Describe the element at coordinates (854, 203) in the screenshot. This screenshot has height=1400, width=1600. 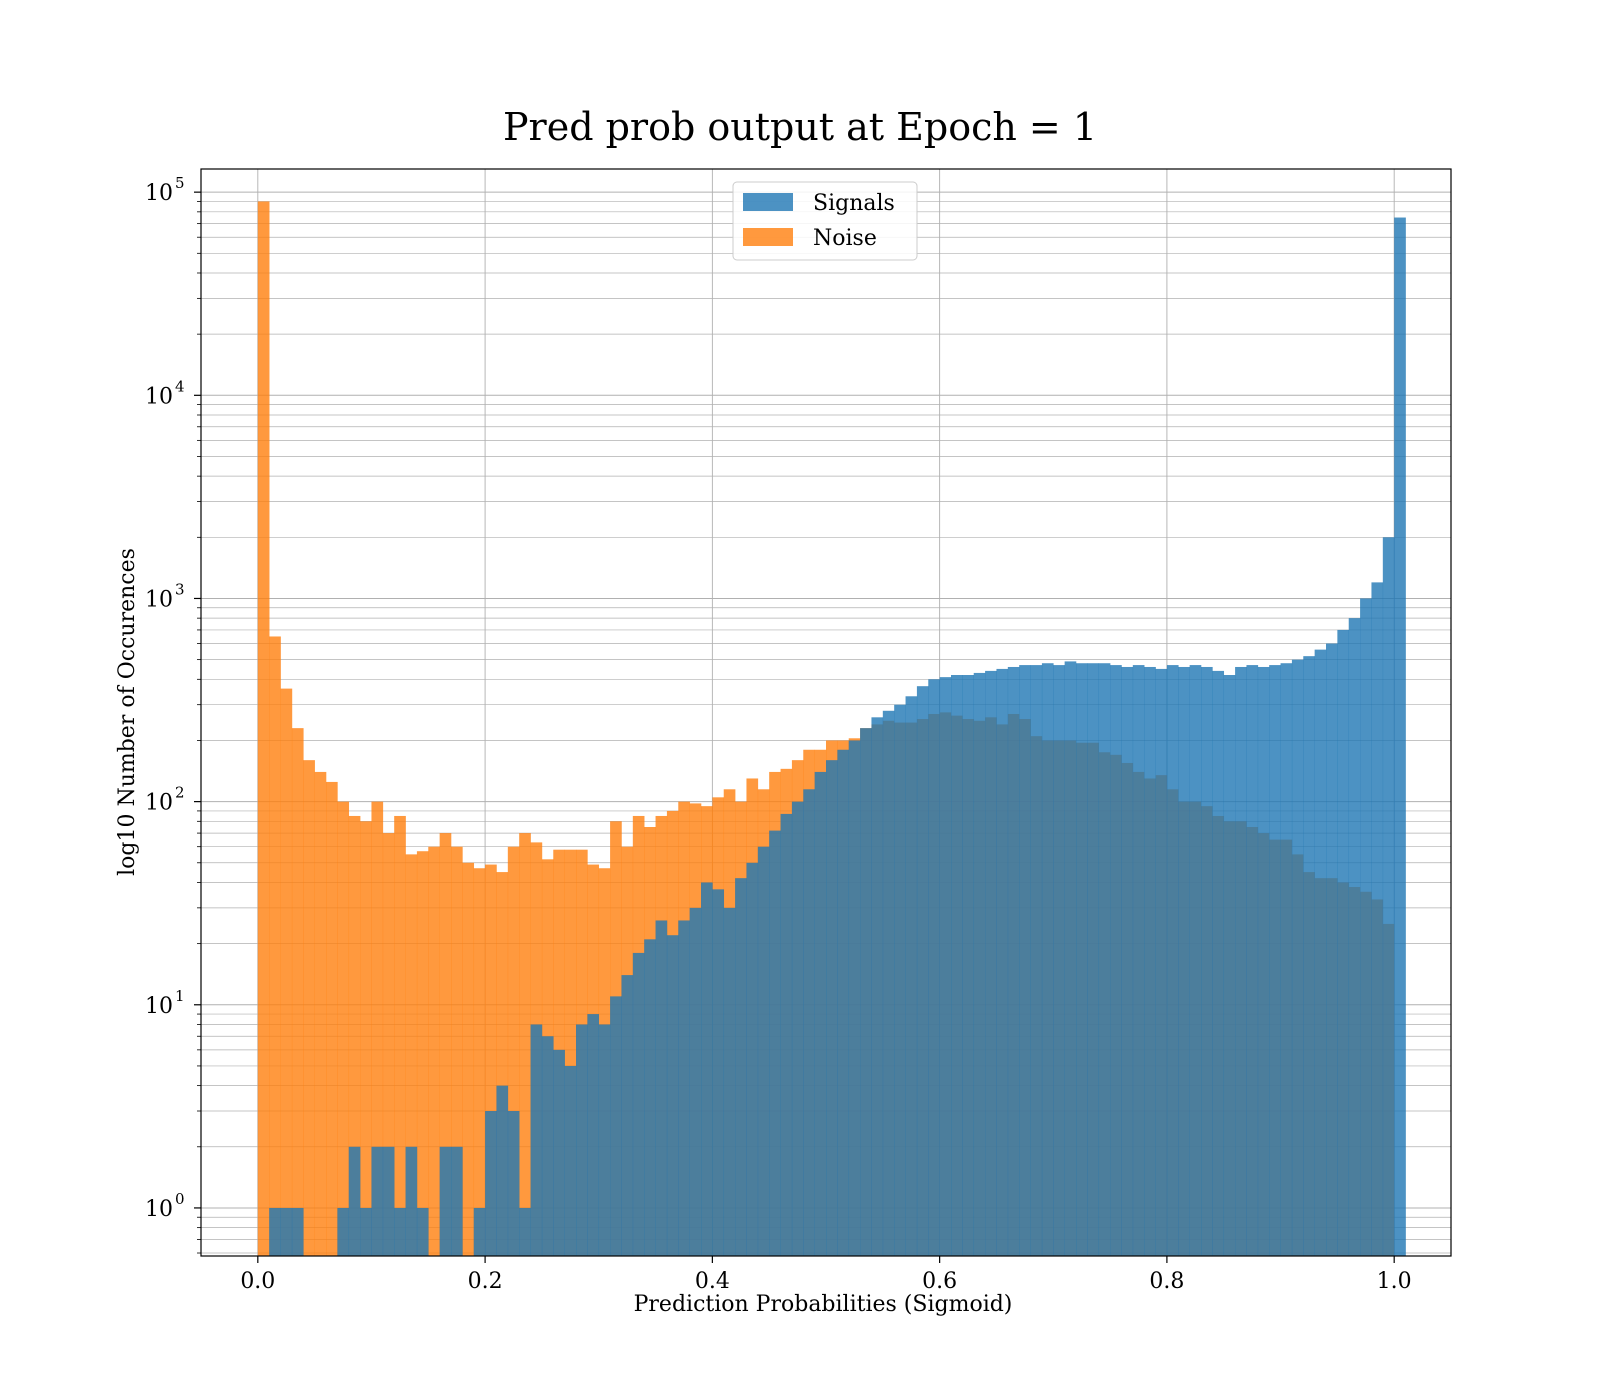
I see `legend-label-signals: Signals` at that location.